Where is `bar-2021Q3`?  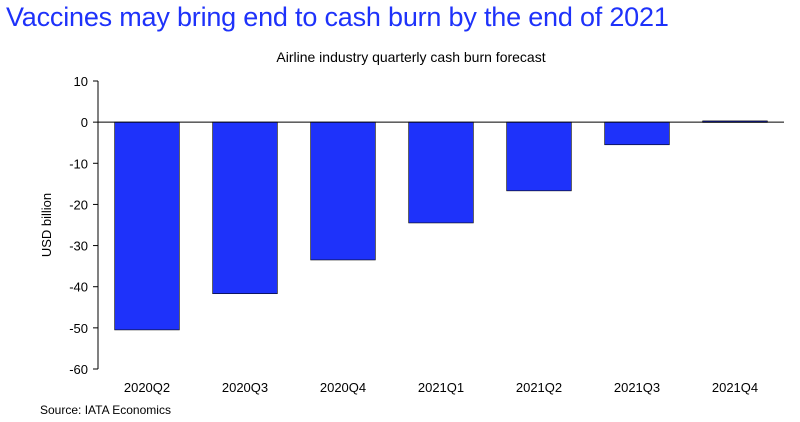 bar-2021Q3 is located at coordinates (637, 133).